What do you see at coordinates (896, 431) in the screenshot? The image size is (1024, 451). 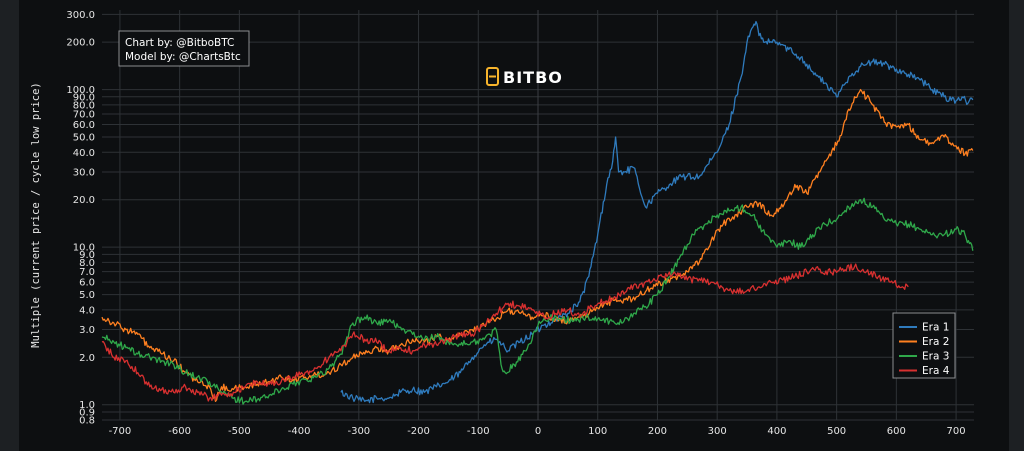 I see `x-tick-label: 600` at bounding box center [896, 431].